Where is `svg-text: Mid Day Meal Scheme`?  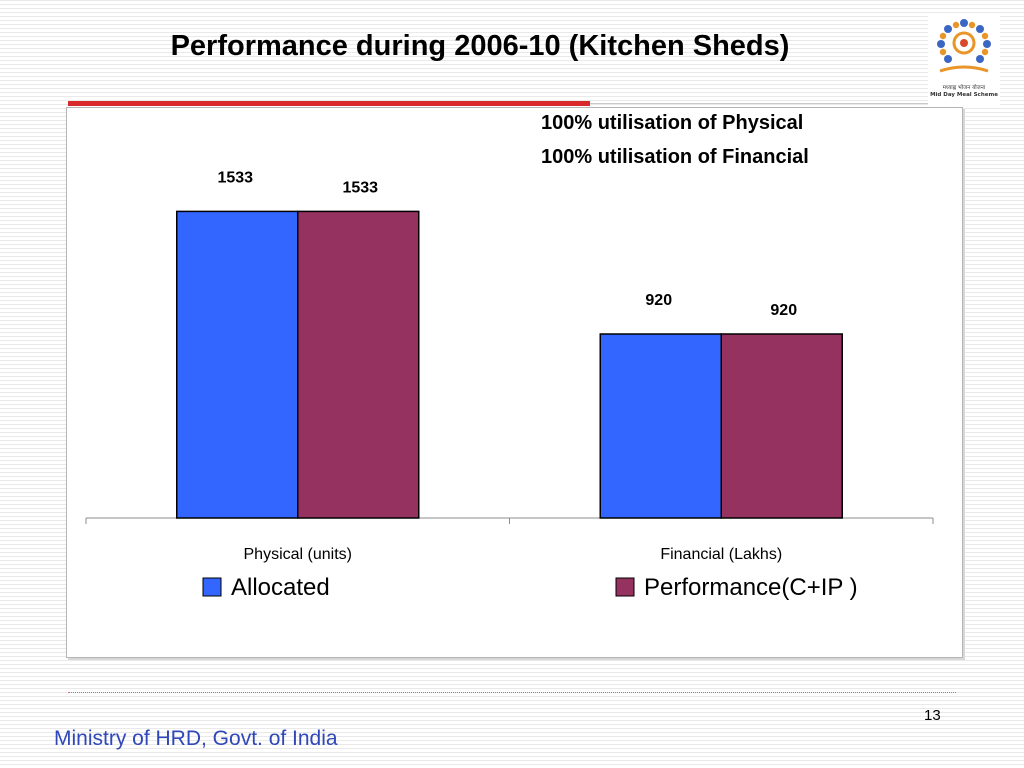 svg-text: Mid Day Meal Scheme is located at coordinates (964, 95).